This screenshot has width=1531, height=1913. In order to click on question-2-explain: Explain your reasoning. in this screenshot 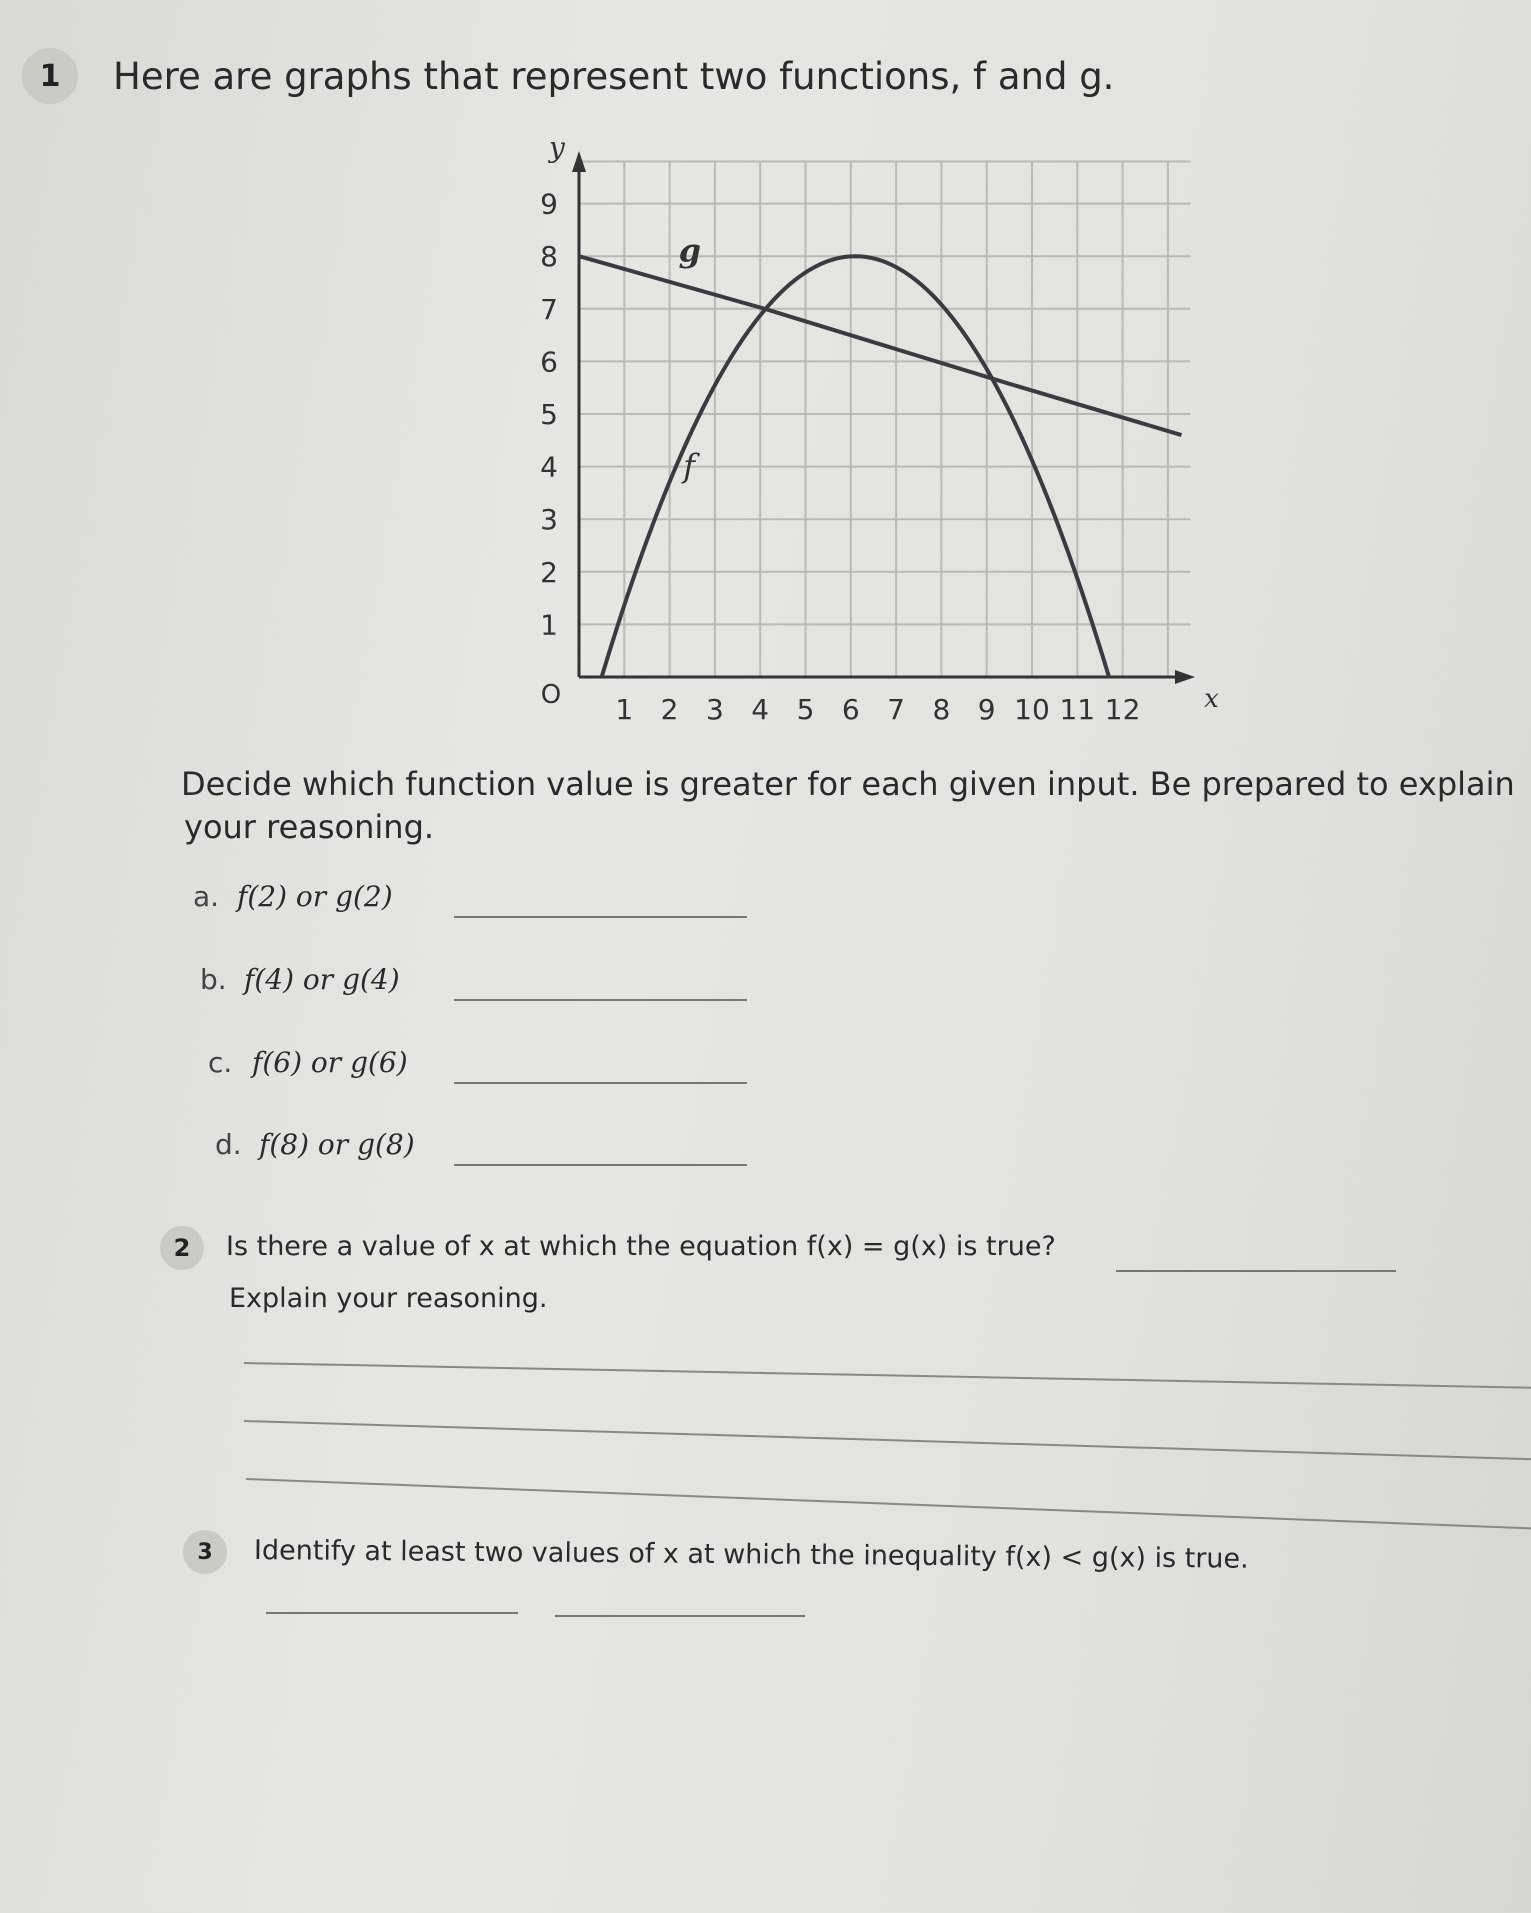, I will do `click(388, 1298)`.